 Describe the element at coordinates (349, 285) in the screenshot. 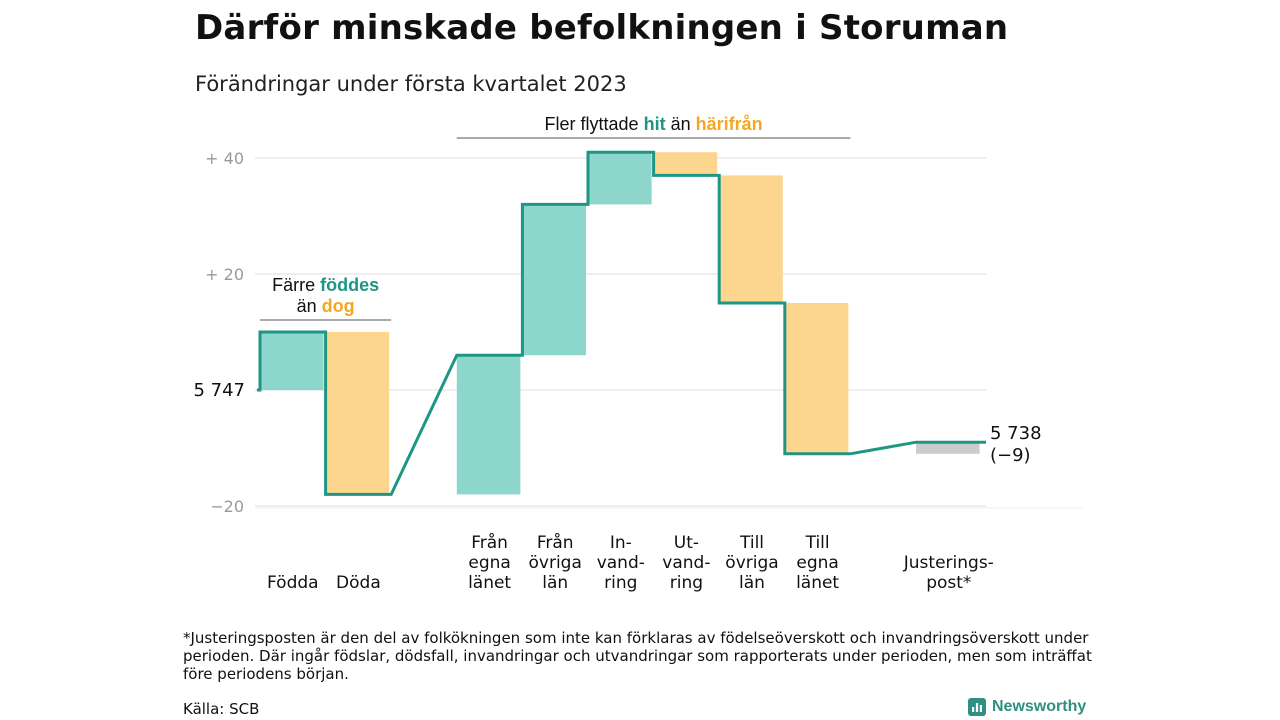

I see `annotation-part: föddes` at that location.